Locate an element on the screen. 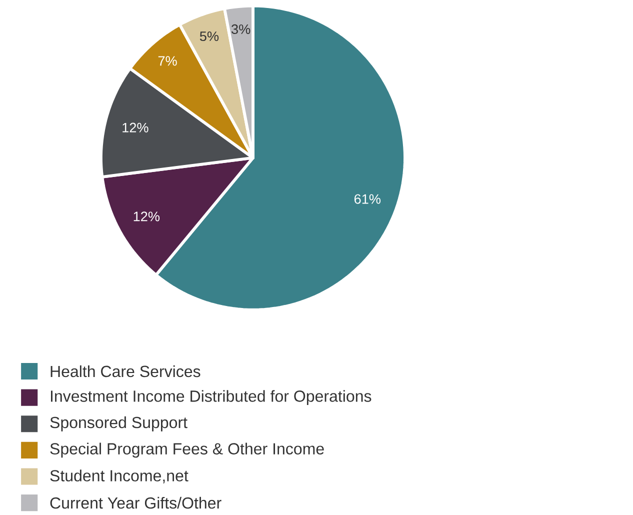 This screenshot has width=633, height=515. legend-label: Health Care Services is located at coordinates (125, 371).